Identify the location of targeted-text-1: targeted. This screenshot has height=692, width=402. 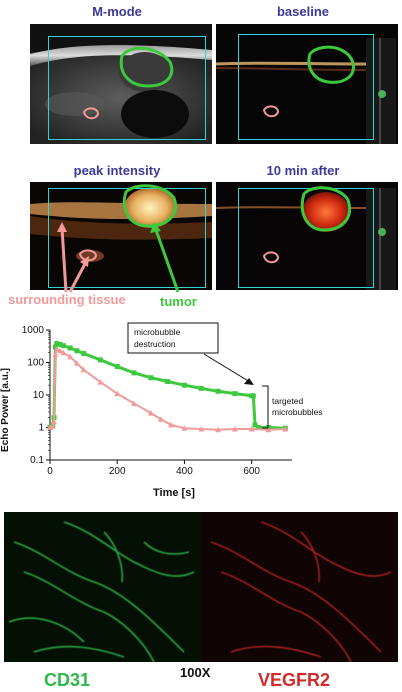
(287, 401).